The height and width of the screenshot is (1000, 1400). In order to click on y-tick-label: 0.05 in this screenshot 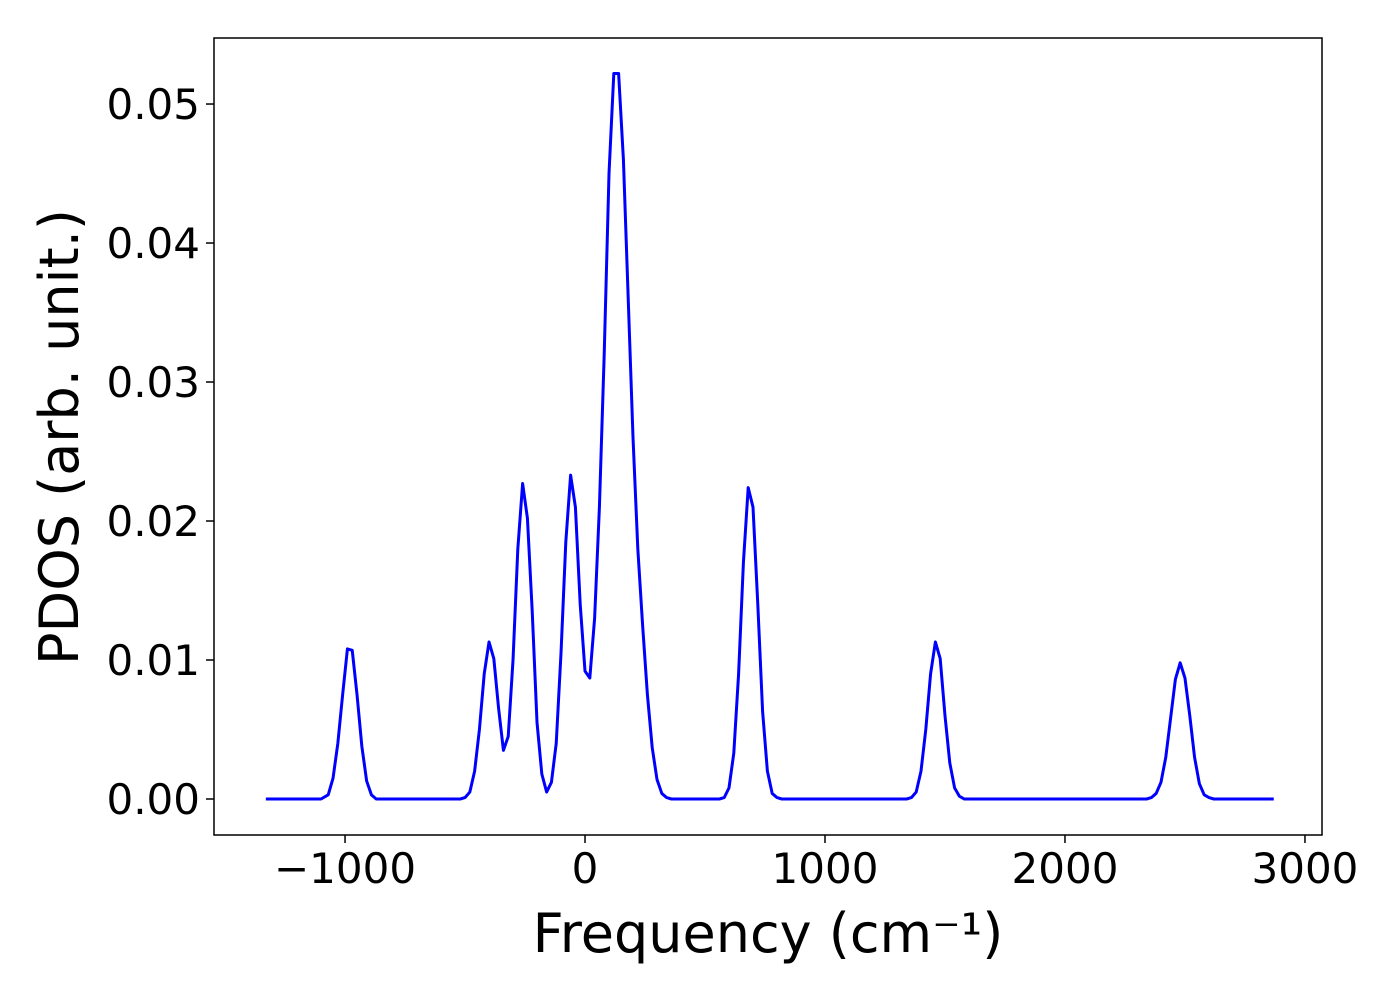, I will do `click(153, 104)`.